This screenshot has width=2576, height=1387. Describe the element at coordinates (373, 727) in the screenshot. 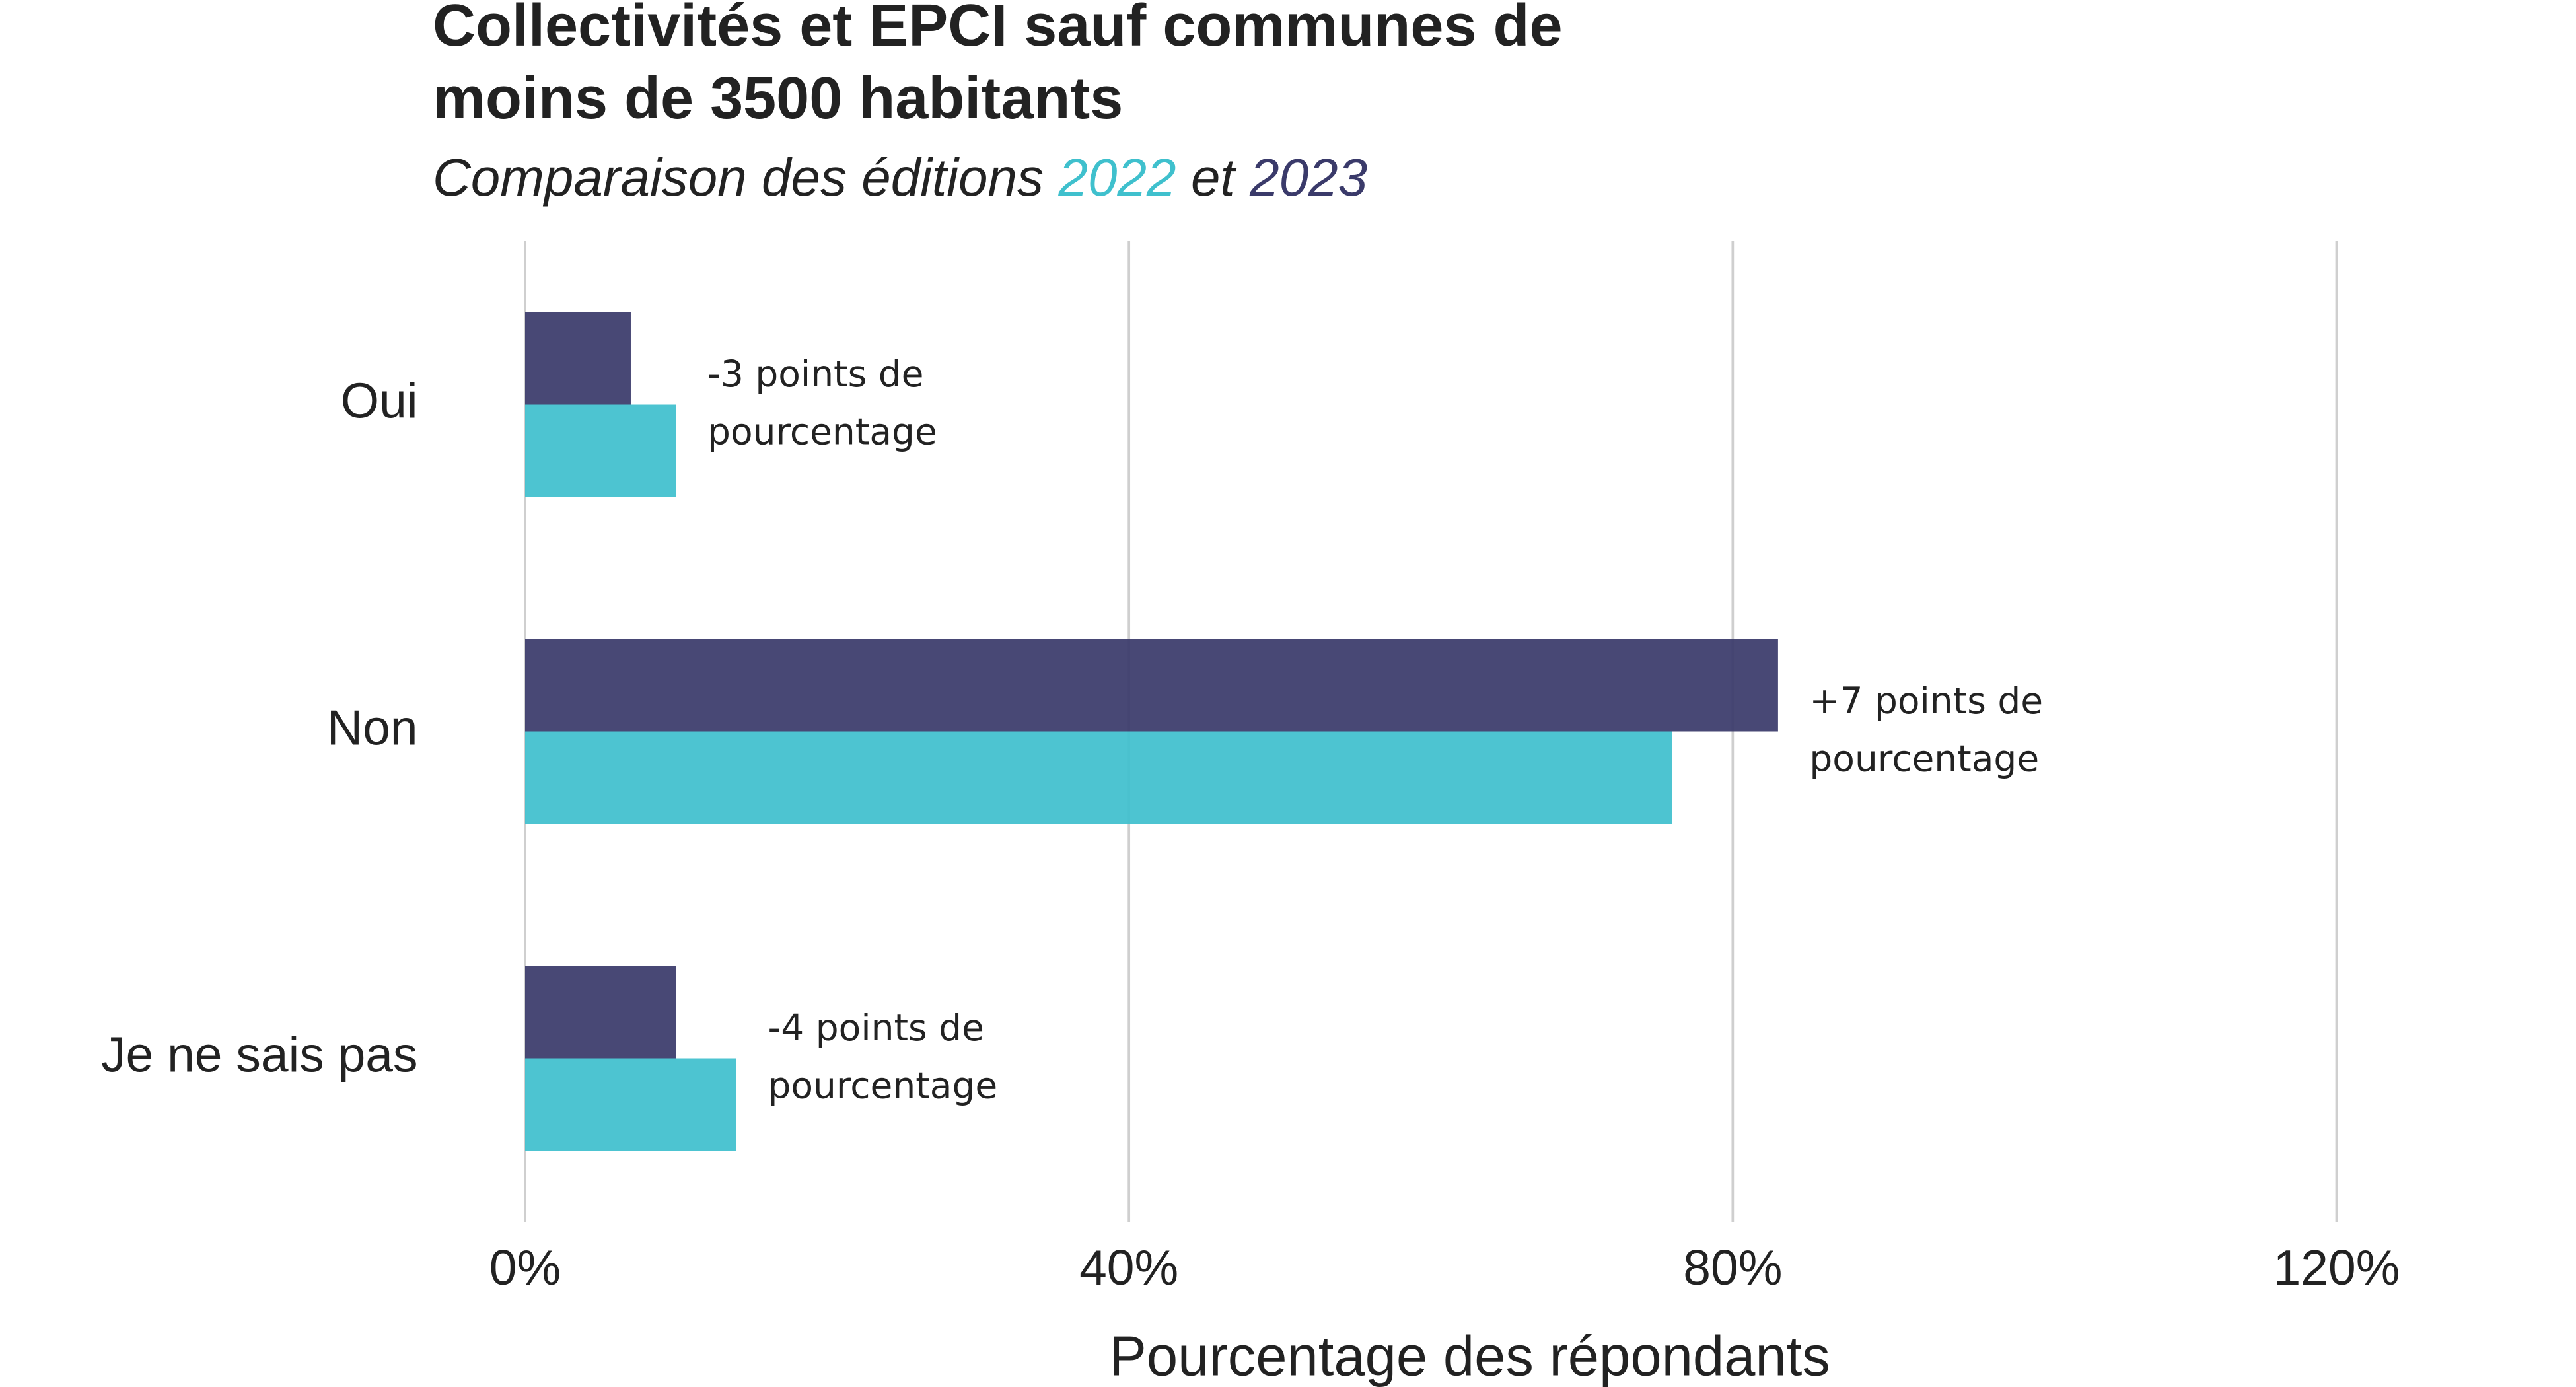

I see `y-tick-label: Non` at that location.